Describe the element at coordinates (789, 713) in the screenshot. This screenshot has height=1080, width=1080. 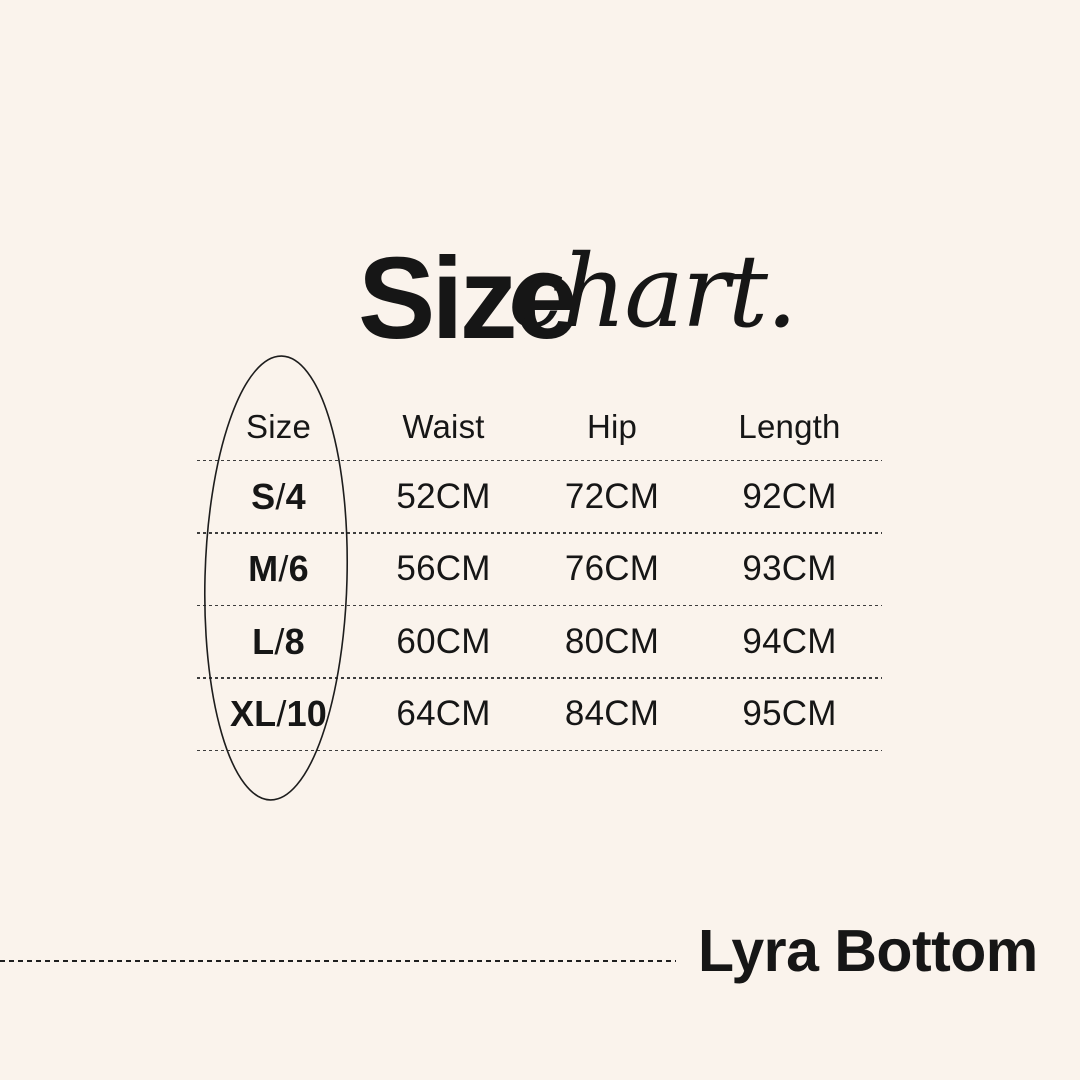
I see `length-value: 95CM` at that location.